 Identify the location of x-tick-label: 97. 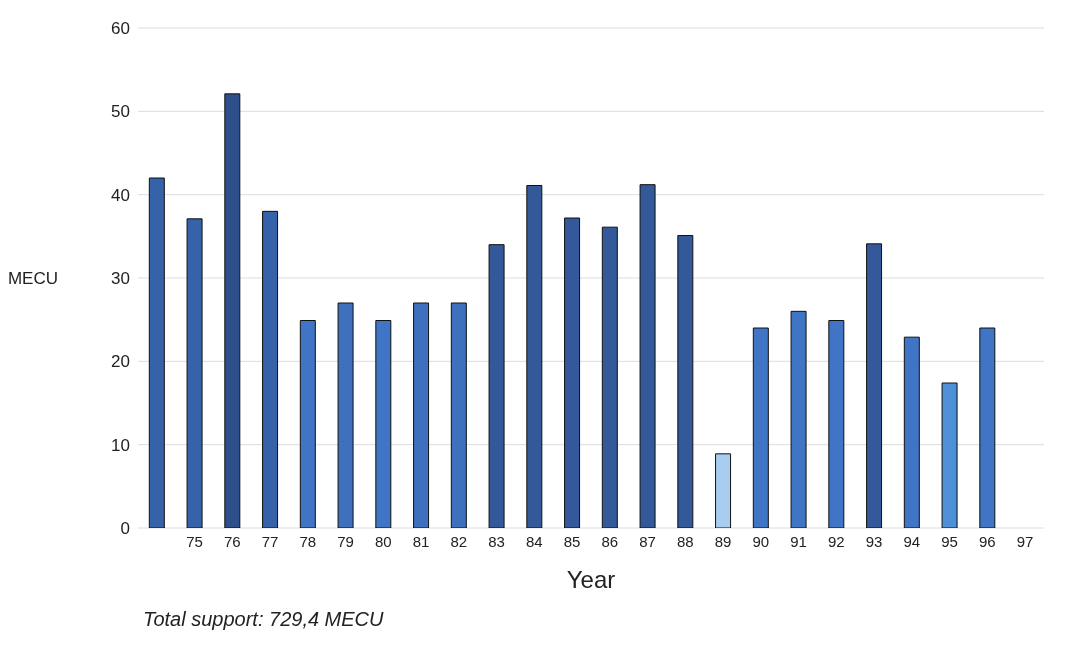
(1025, 541).